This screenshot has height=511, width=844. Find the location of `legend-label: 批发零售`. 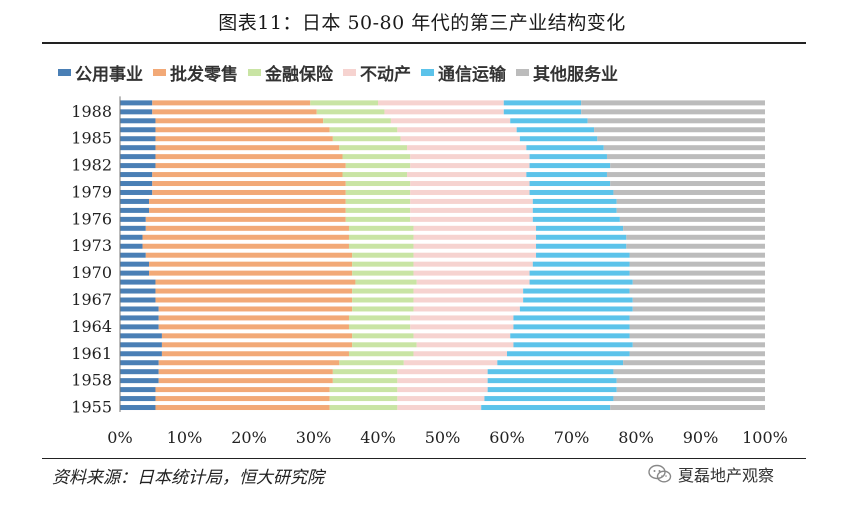

legend-label: 批发零售 is located at coordinates (204, 75).